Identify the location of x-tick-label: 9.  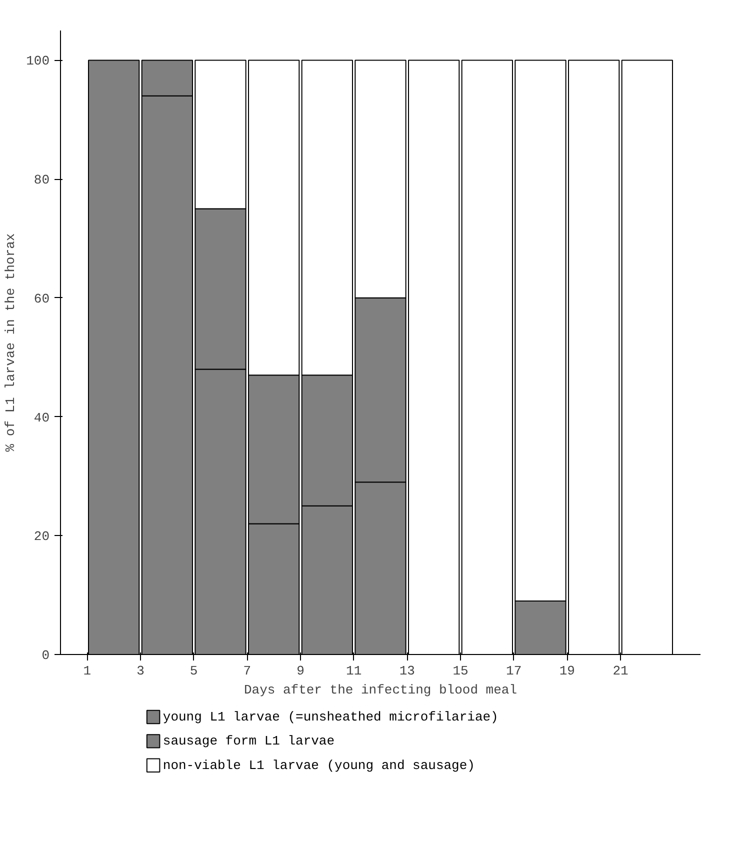
(300, 671).